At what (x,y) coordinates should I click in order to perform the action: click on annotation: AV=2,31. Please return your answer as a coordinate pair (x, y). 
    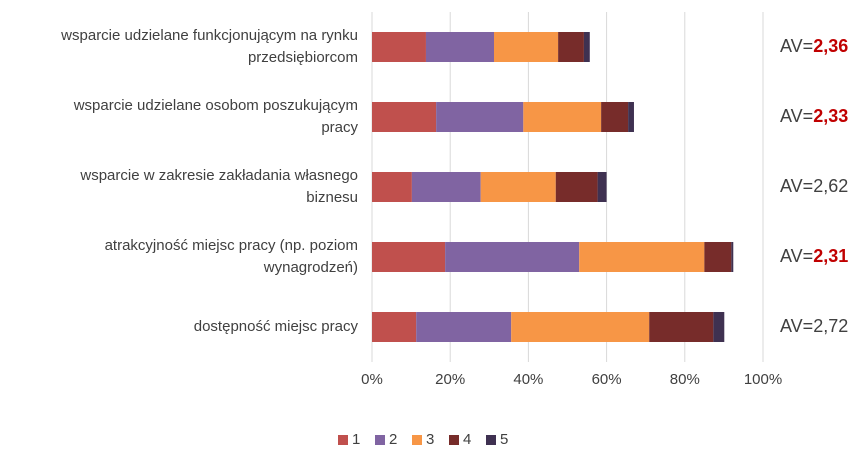
    Looking at the image, I should click on (814, 256).